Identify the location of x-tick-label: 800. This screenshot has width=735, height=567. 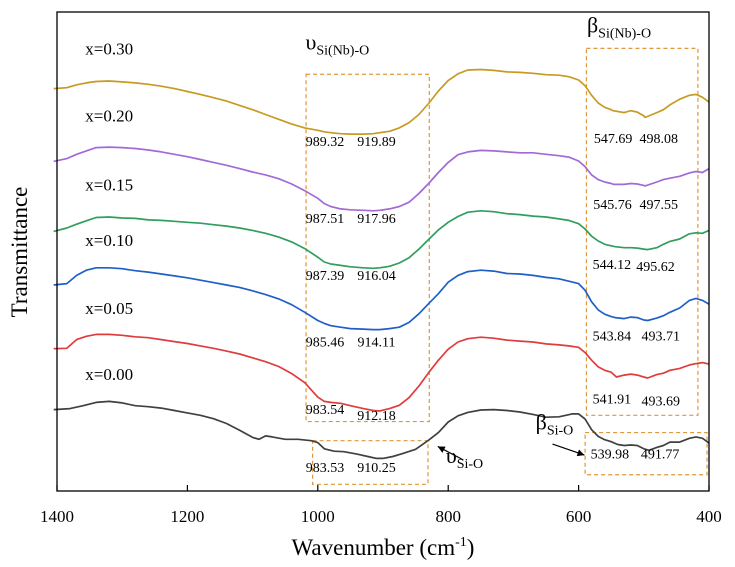
(448, 516).